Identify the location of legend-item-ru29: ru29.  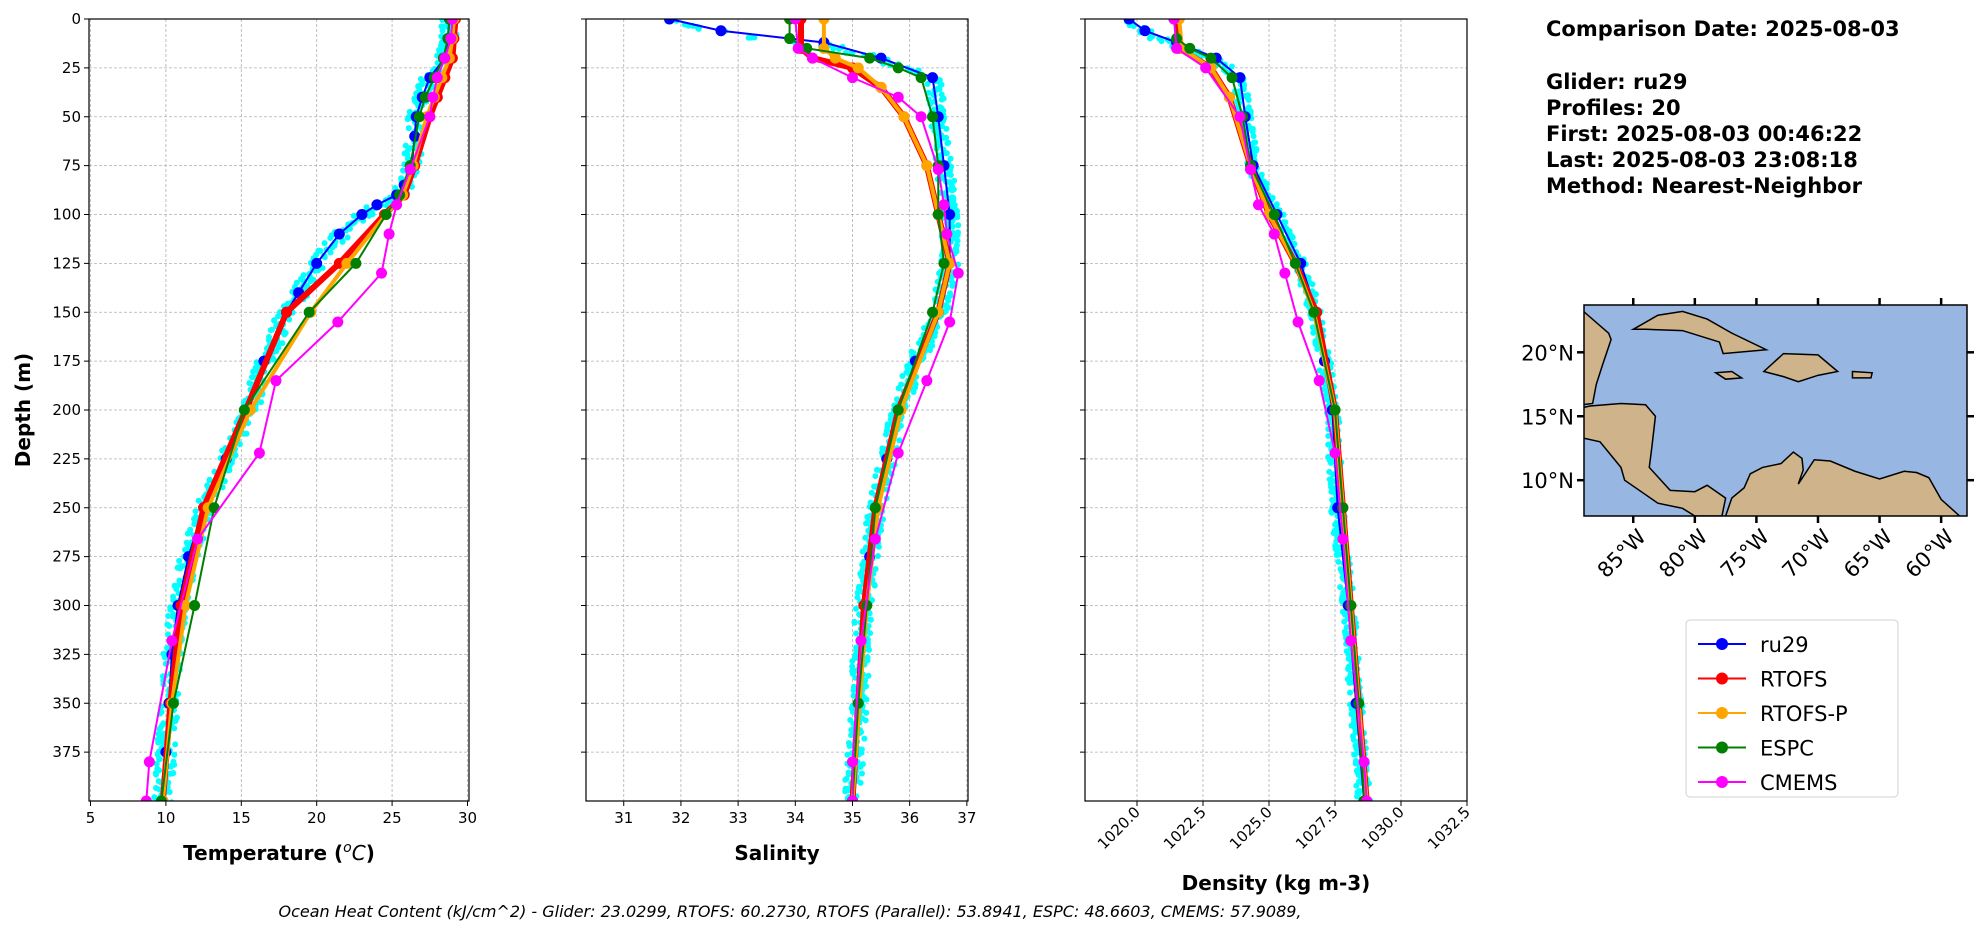
(1753, 645).